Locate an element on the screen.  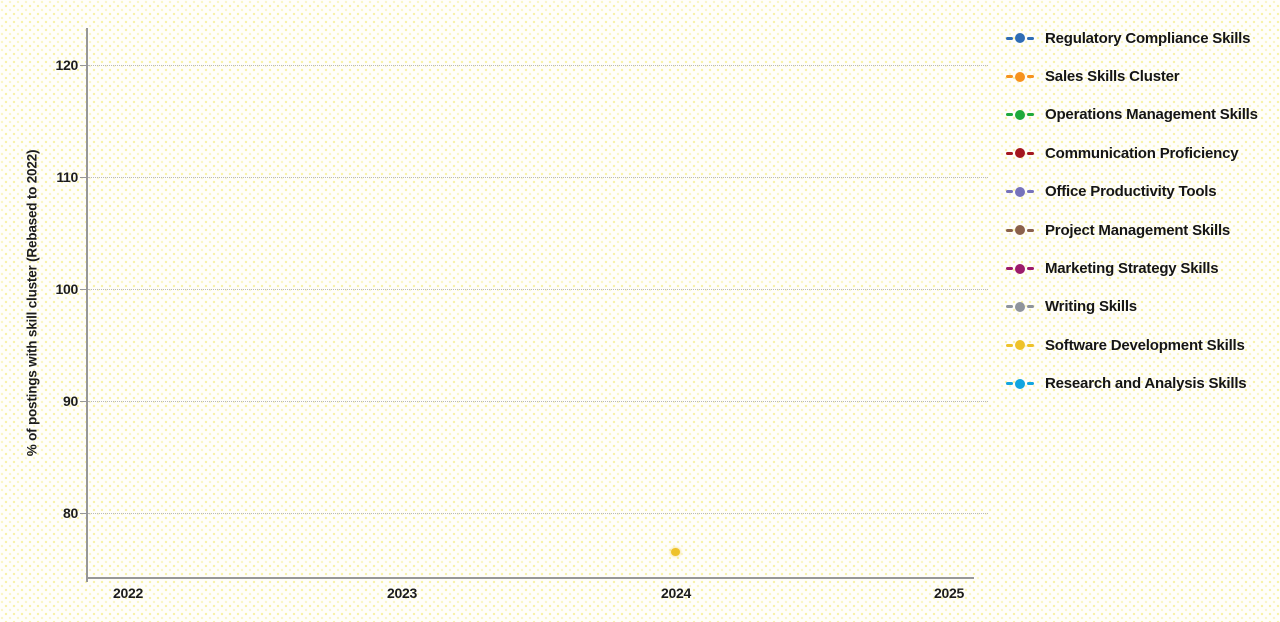
legend-item-sales-skills-cluster: Sales Skills Cluster is located at coordinates (1131, 76).